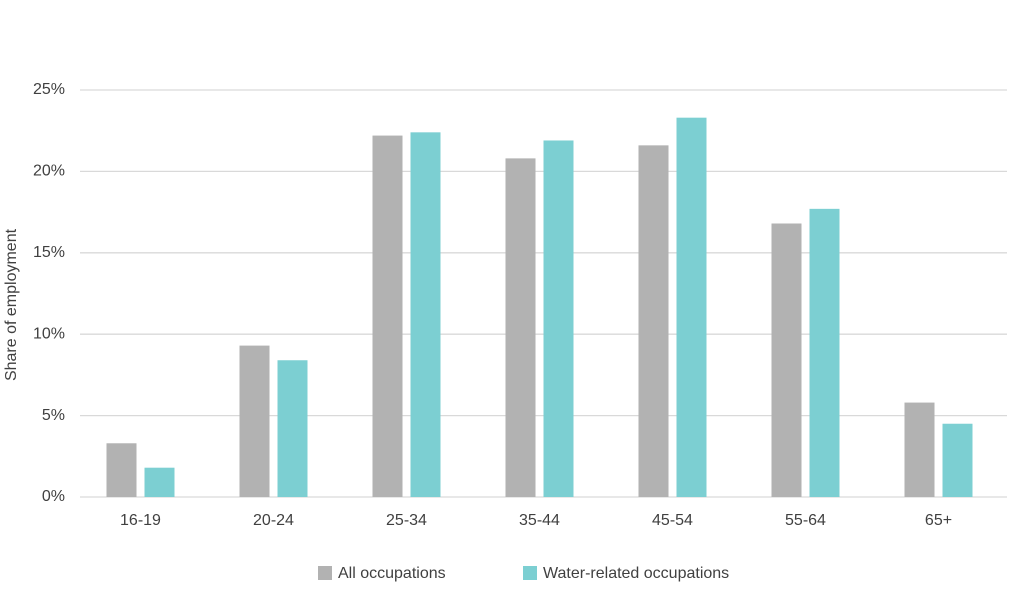 The height and width of the screenshot is (592, 1009). I want to click on x-tick-label: 45-54, so click(672, 520).